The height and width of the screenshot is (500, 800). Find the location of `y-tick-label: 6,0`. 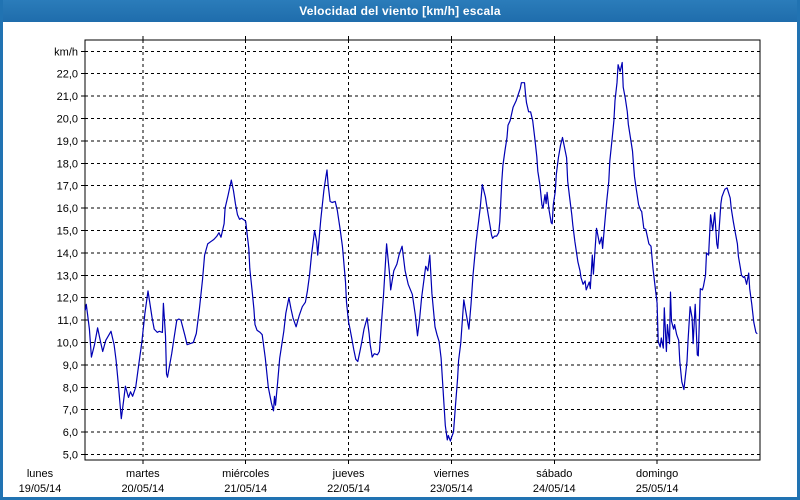

y-tick-label: 6,0 is located at coordinates (70, 433).